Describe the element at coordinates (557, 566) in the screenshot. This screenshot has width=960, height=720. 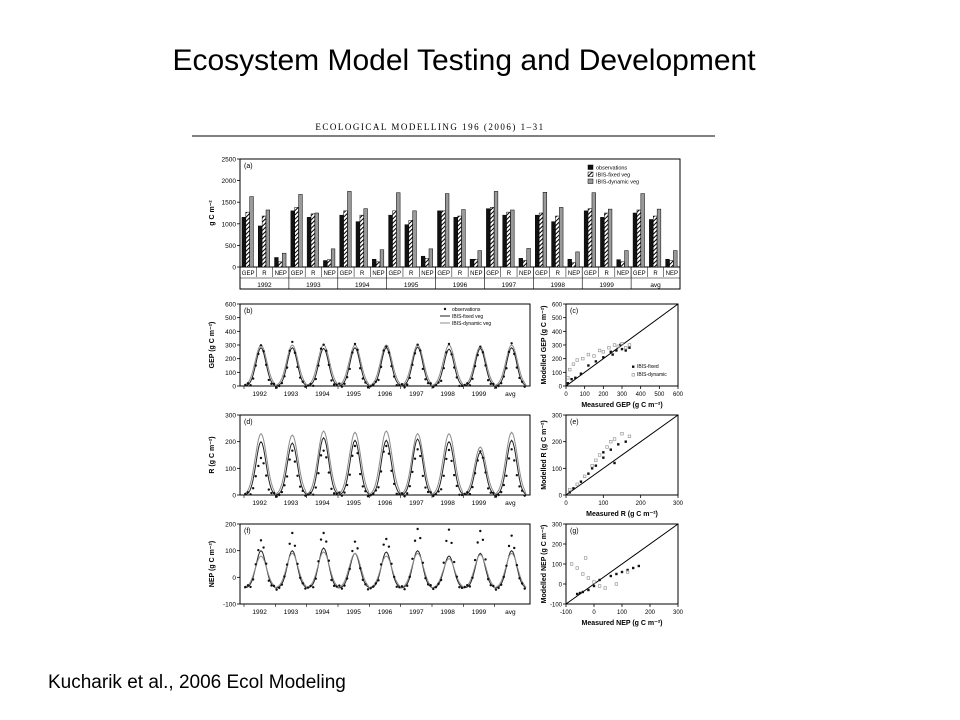
I see `panel-g-ytick-label: 100` at that location.